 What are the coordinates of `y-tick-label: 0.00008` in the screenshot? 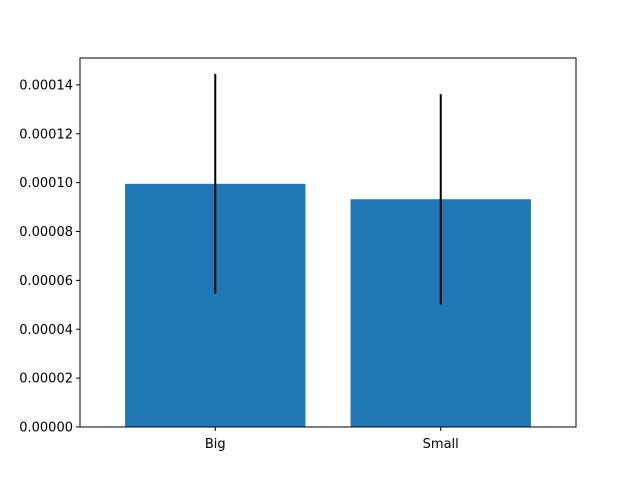 It's located at (46, 232).